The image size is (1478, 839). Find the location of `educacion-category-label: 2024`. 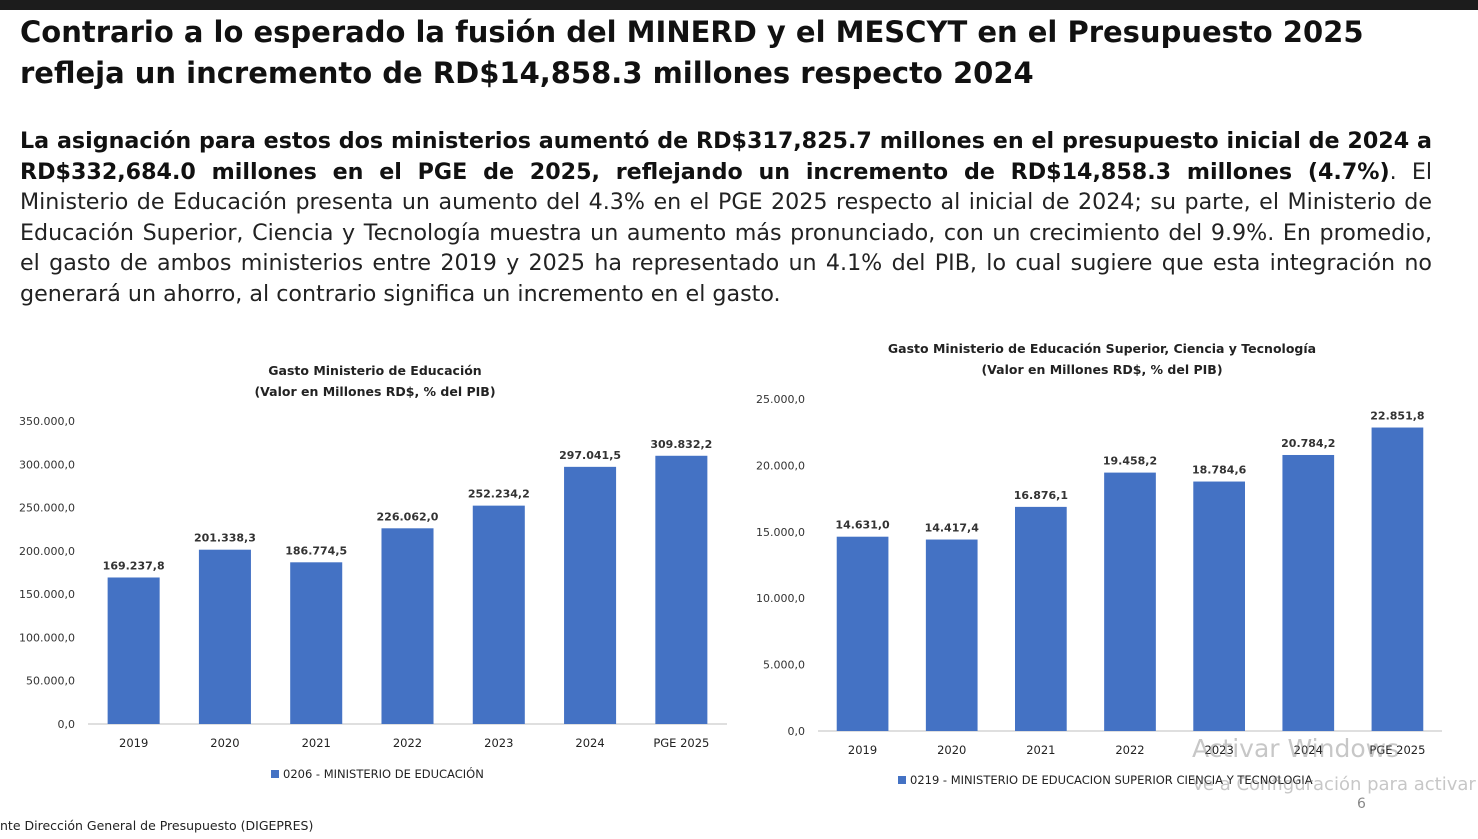

educacion-category-label: 2024 is located at coordinates (589, 743).